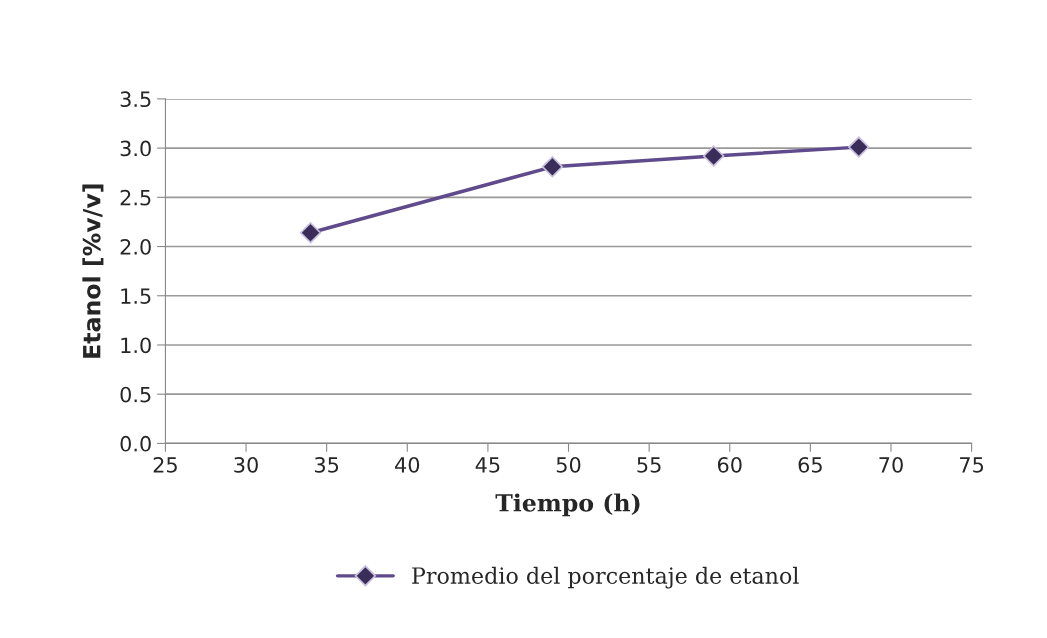 The height and width of the screenshot is (638, 1047). I want to click on x-tick-label: 40, so click(407, 464).